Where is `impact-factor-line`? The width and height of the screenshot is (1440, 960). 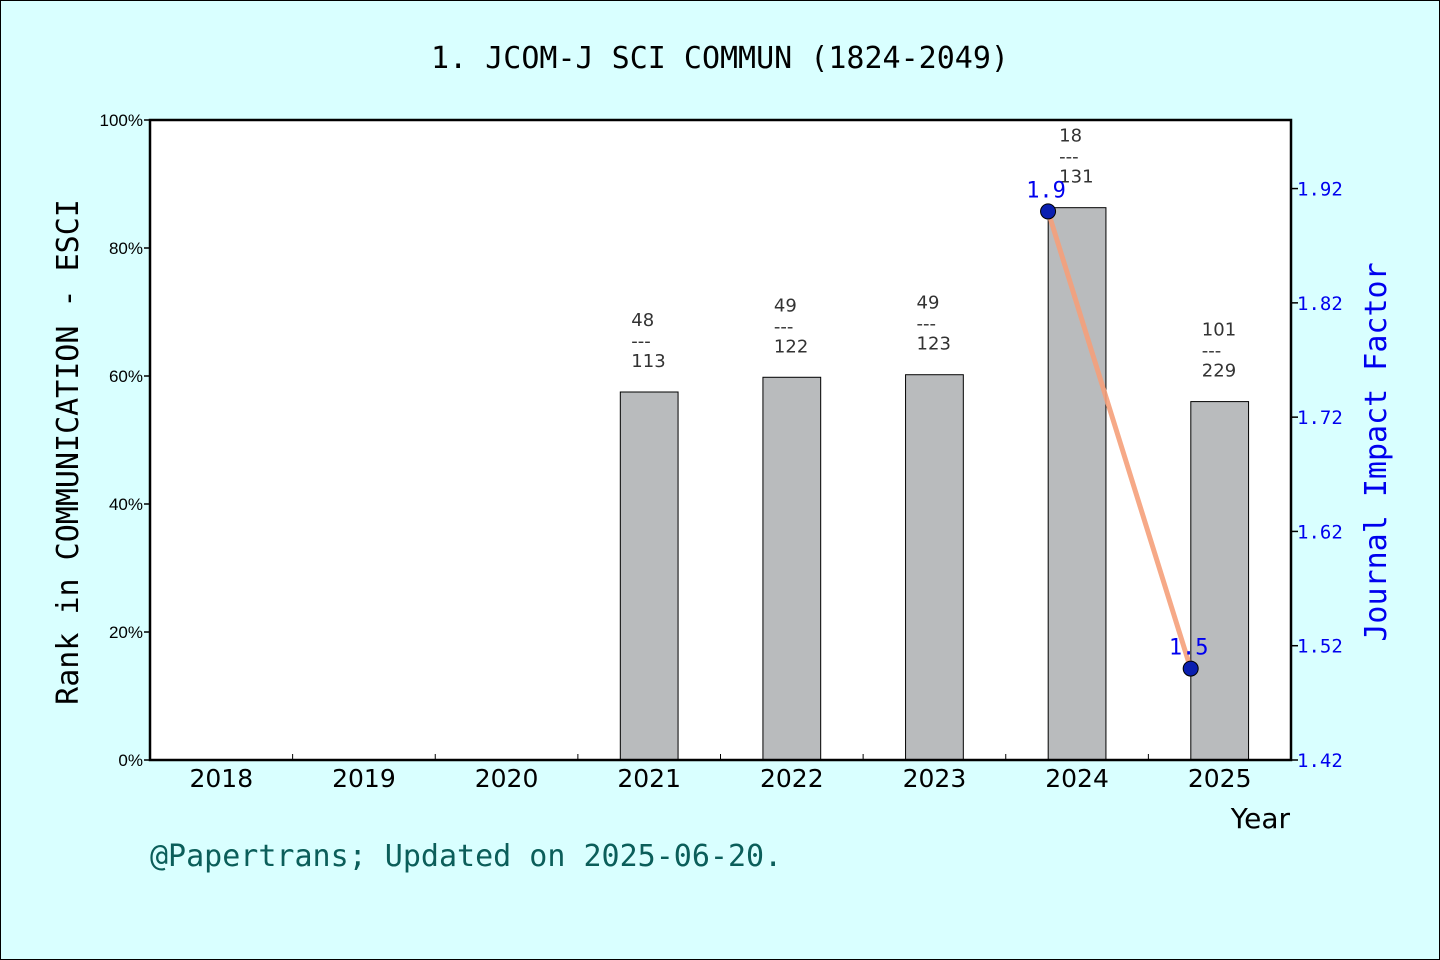 impact-factor-line is located at coordinates (1119, 440).